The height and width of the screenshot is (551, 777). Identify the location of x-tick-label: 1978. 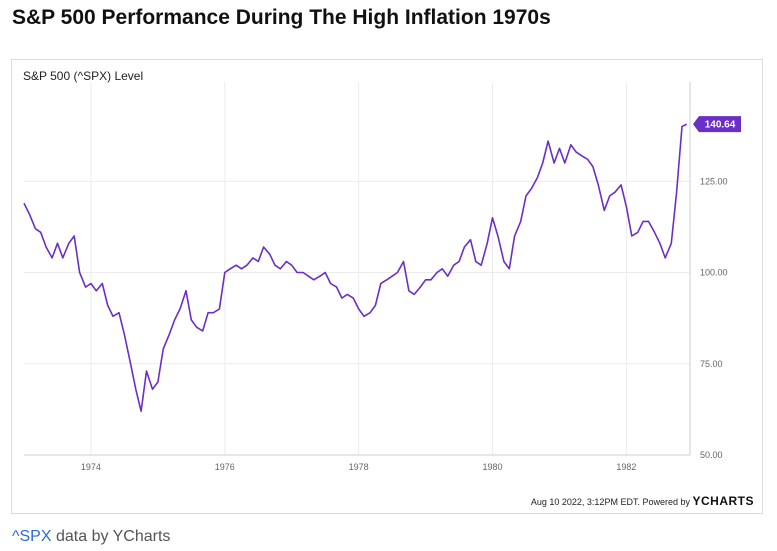
(359, 467).